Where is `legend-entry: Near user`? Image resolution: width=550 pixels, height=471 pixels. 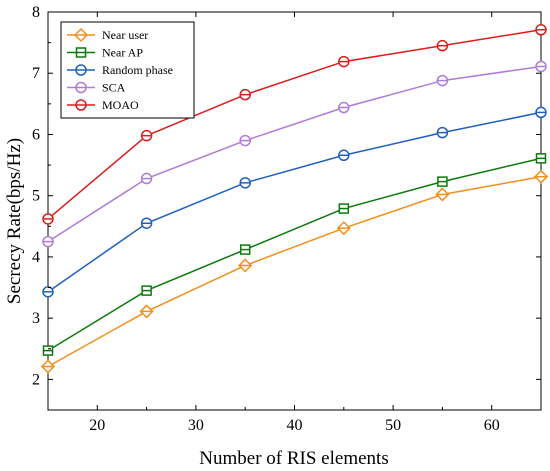
legend-entry: Near user is located at coordinates (107, 35).